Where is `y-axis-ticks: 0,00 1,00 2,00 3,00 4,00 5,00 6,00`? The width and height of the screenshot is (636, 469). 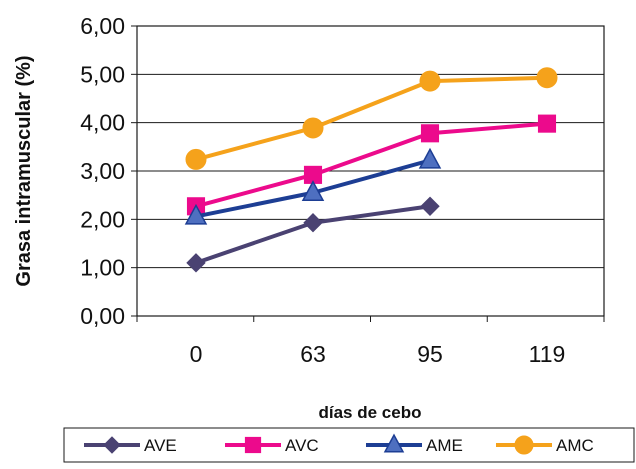
y-axis-ticks: 0,00 1,00 2,00 3,00 4,00 5,00 6,00 is located at coordinates (108, 171).